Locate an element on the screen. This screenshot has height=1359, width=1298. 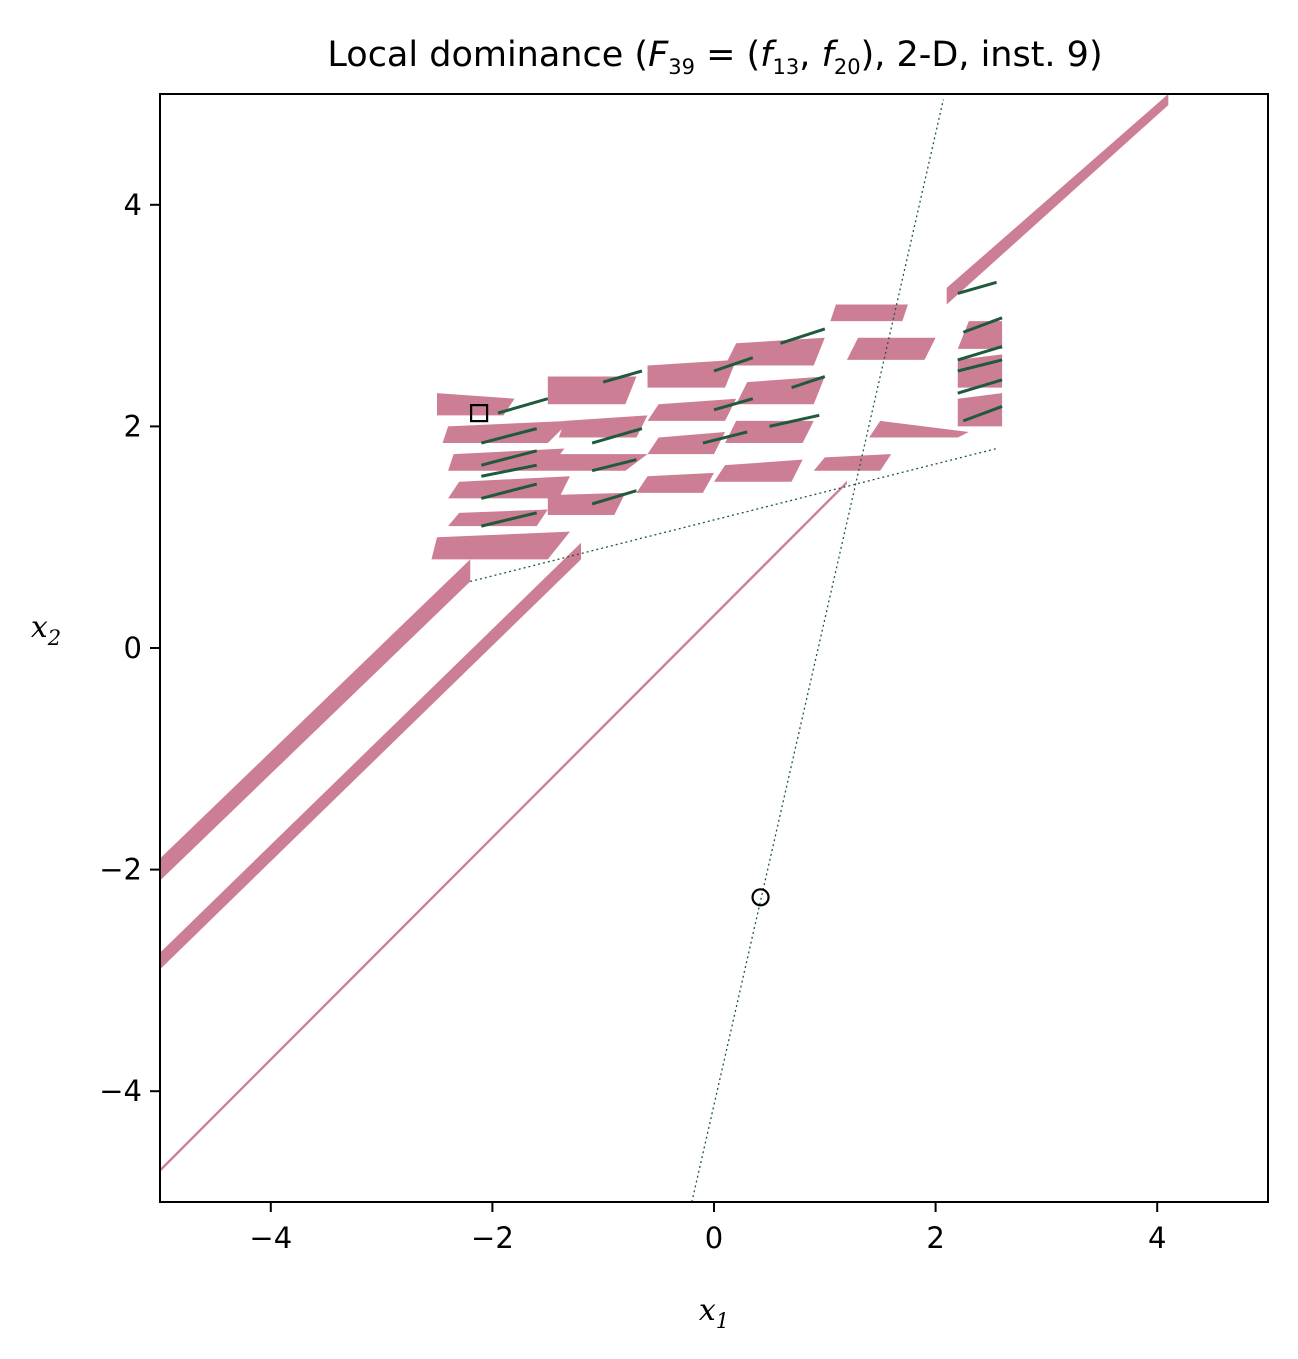
x-tick-label: 2 is located at coordinates (935, 1238).